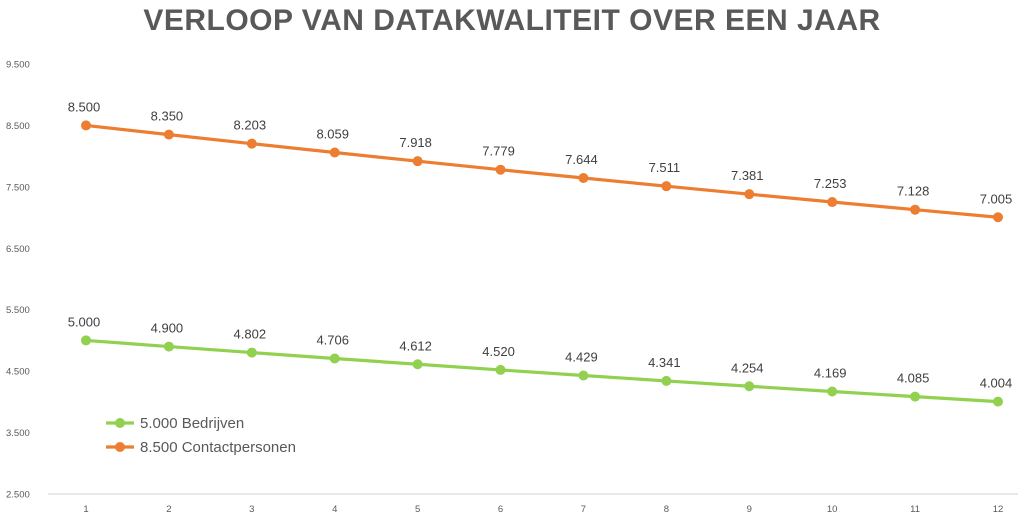 This screenshot has width=1024, height=527. Describe the element at coordinates (18, 65) in the screenshot. I see `y-tick-label: 9.500` at that location.